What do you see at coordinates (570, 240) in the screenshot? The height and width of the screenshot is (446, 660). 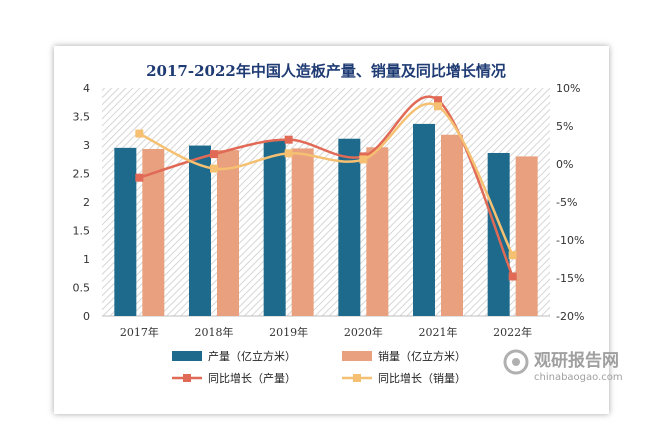 I see `right-tick-label: -10%` at bounding box center [570, 240].